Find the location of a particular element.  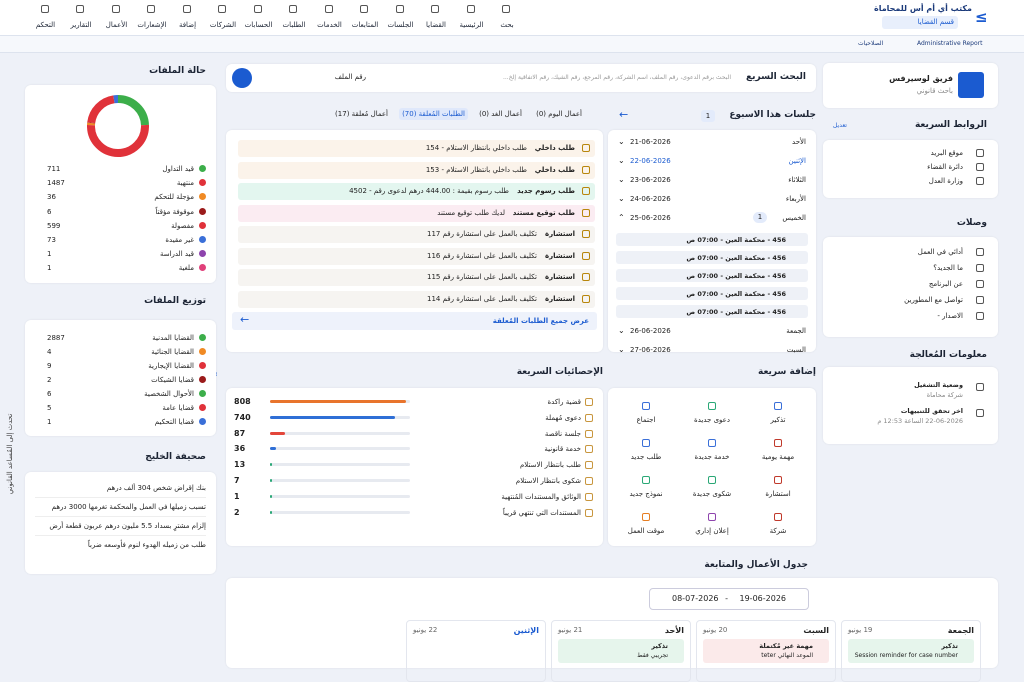

quick-add-label: تذكير is located at coordinates (778, 420).